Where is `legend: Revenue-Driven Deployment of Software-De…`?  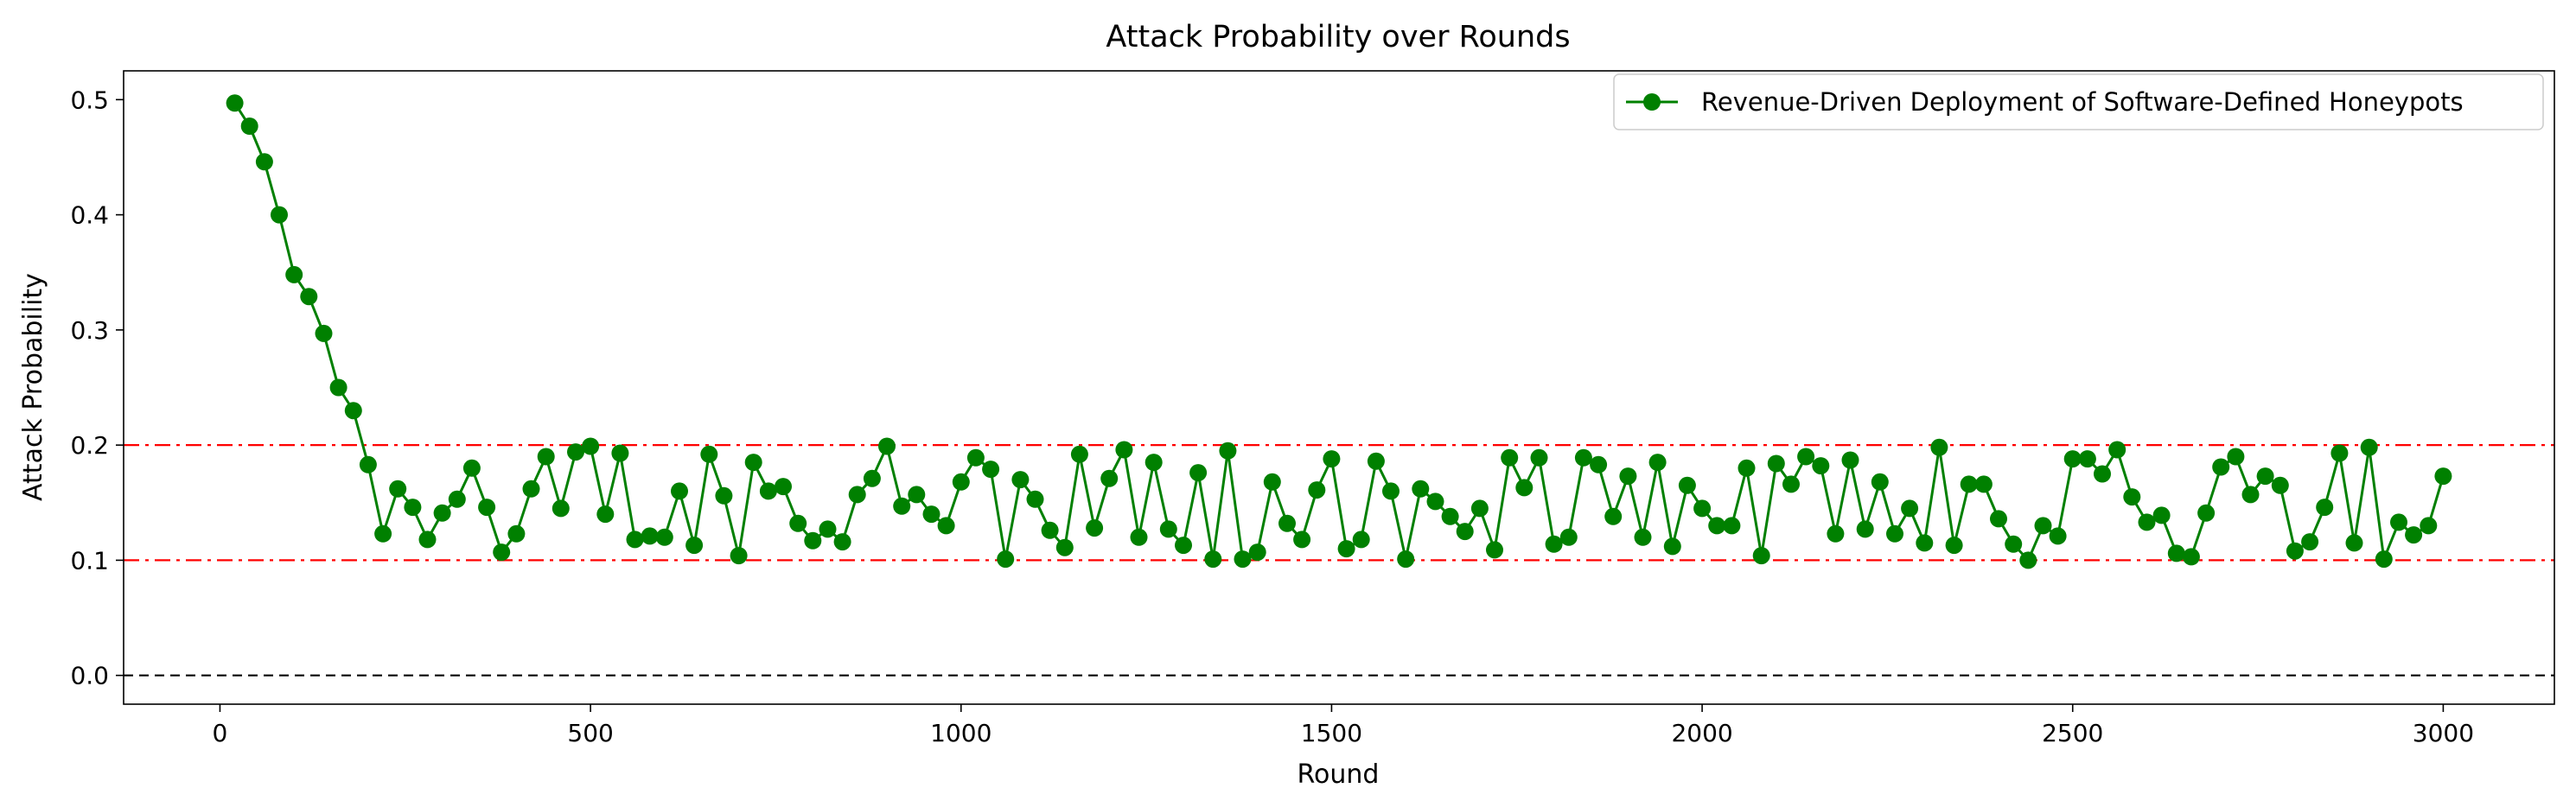
legend: Revenue-Driven Deployment of Software-De… is located at coordinates (2078, 102).